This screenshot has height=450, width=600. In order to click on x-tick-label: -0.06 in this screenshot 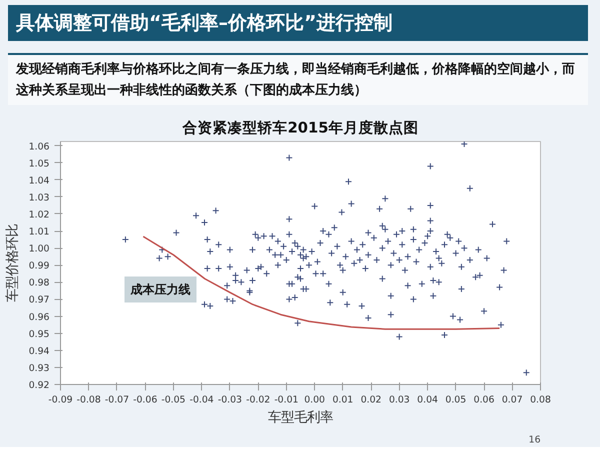, I will do `click(145, 400)`.